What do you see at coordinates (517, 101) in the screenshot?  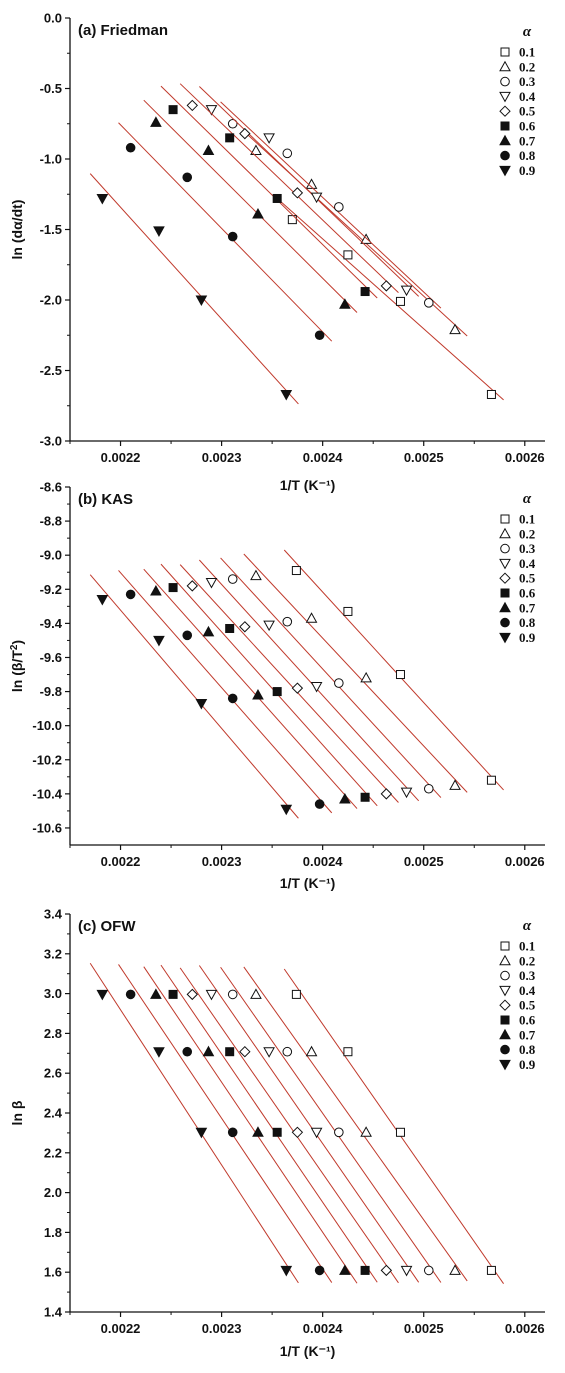 I see `legend: α 0.10.20.30.40.50.60.70.80.9` at bounding box center [517, 101].